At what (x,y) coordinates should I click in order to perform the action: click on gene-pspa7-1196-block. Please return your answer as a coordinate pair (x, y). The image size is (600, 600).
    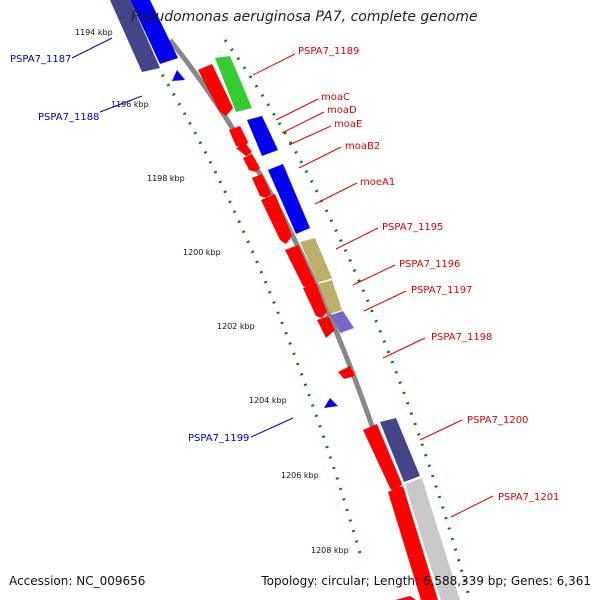
    Looking at the image, I should click on (330, 297).